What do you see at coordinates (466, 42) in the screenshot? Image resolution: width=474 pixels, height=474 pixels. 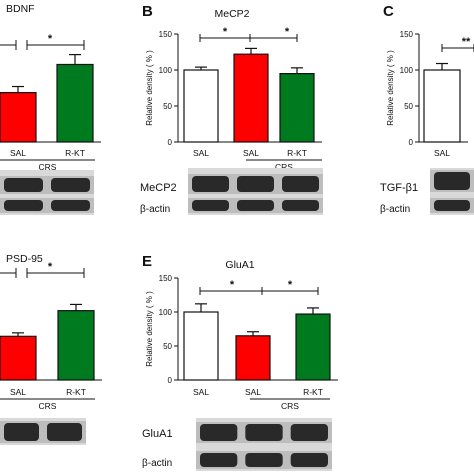 I see `significance-marker: **` at bounding box center [466, 42].